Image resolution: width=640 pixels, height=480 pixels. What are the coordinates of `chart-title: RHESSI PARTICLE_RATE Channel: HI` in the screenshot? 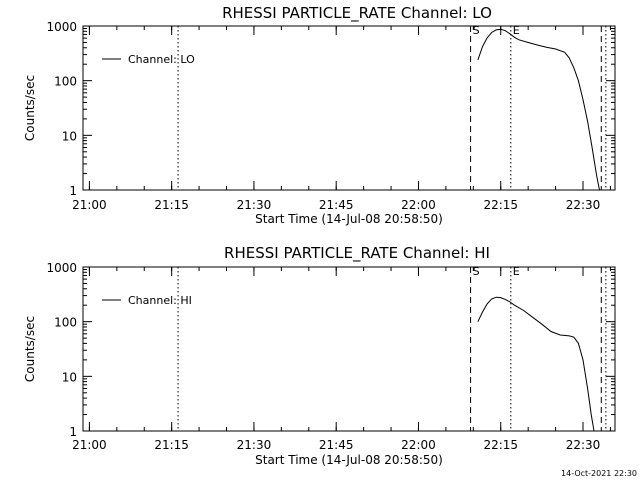 It's located at (357, 253).